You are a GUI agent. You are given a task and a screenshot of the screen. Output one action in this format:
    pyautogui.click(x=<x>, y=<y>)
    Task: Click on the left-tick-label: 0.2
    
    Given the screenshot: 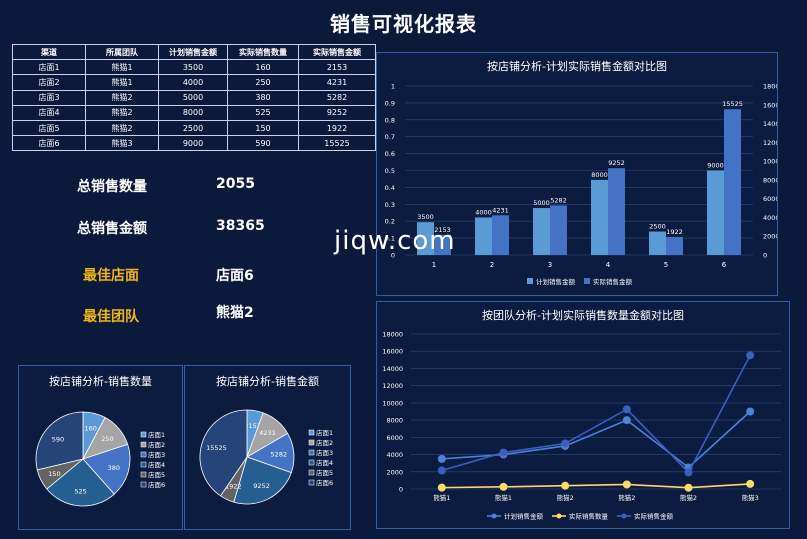 What is the action you would take?
    pyautogui.click(x=390, y=222)
    